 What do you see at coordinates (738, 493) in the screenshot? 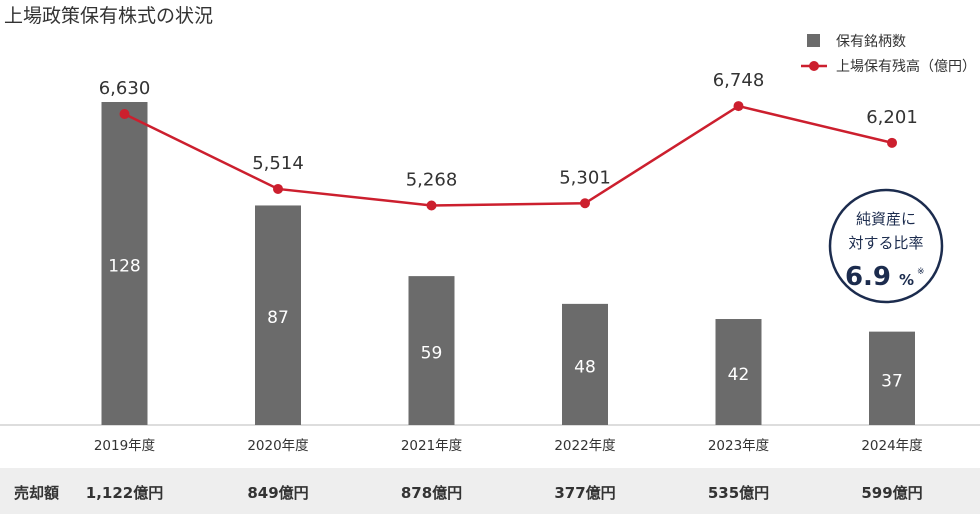
I see `sales-value: 535億円` at bounding box center [738, 493].